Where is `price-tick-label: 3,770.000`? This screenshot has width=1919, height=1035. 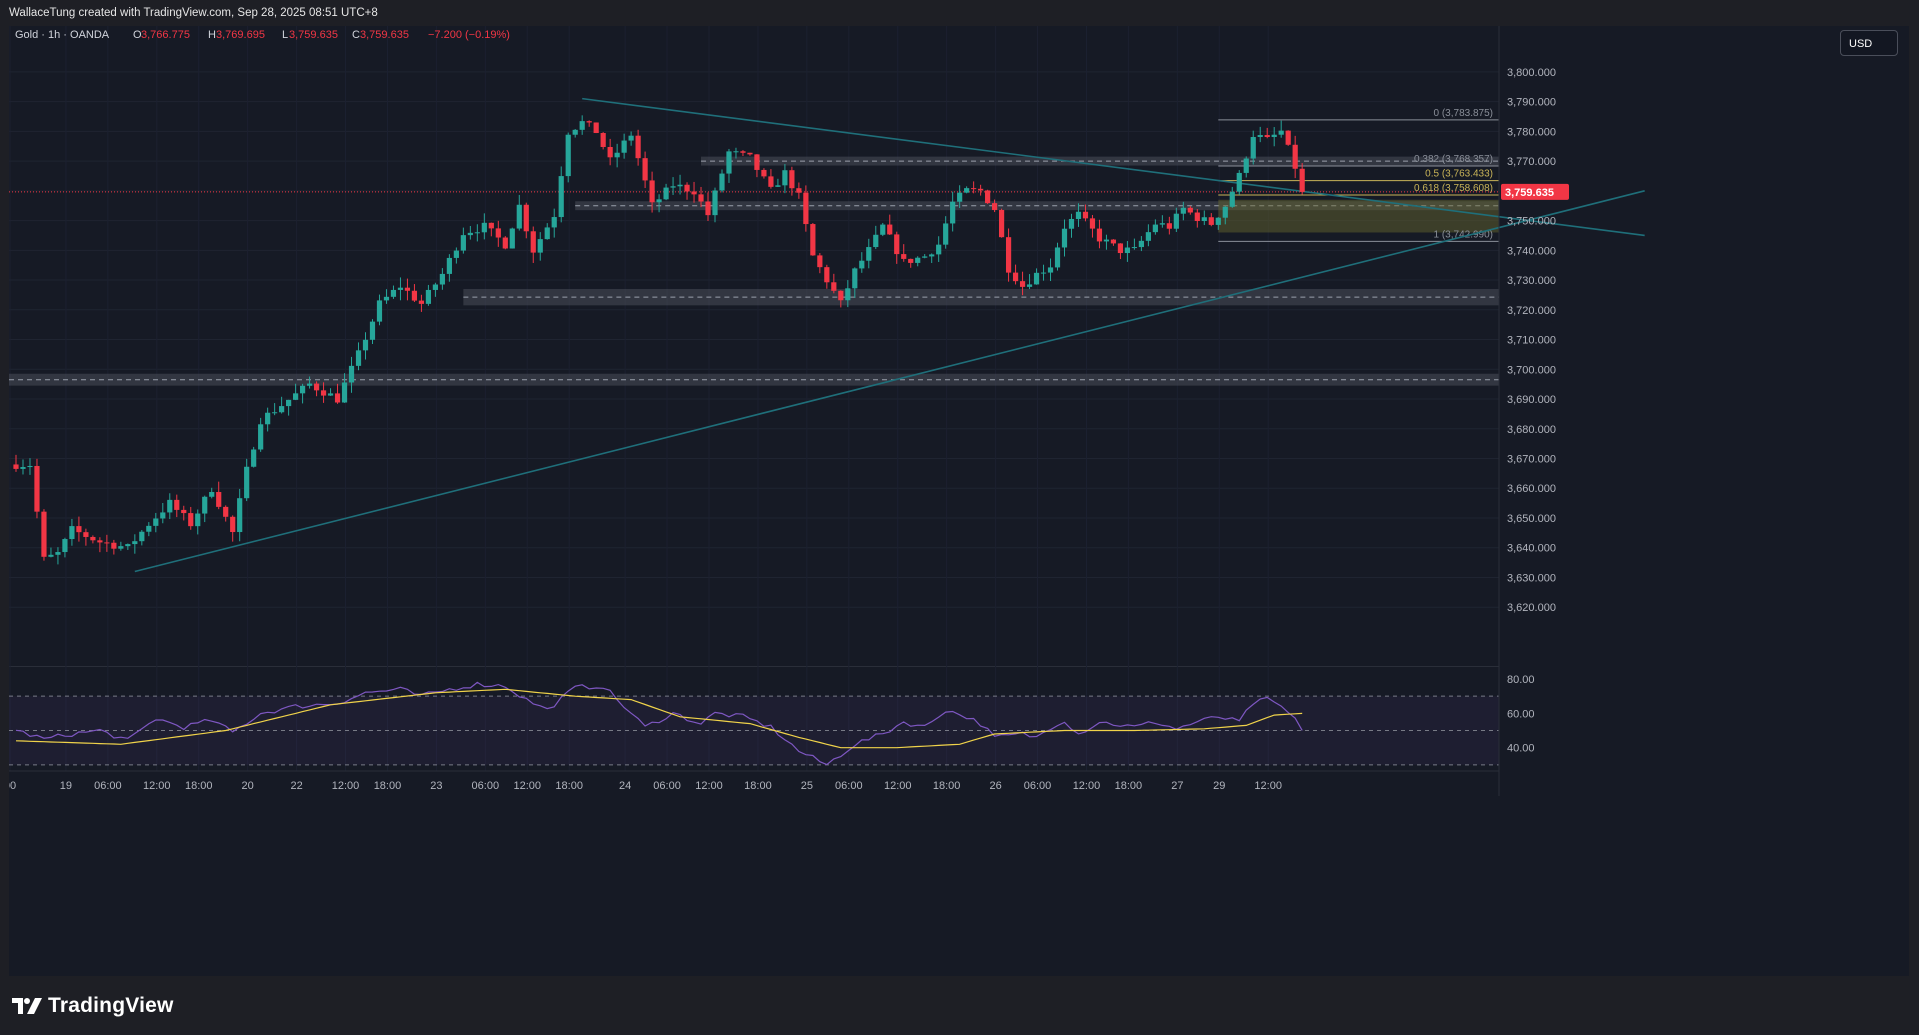
price-tick-label: 3,770.000 is located at coordinates (1531, 162).